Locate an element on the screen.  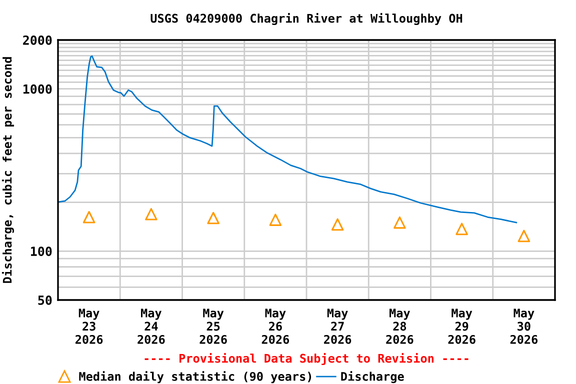
x-tick-label: May 28 2026 is located at coordinates (400, 326).